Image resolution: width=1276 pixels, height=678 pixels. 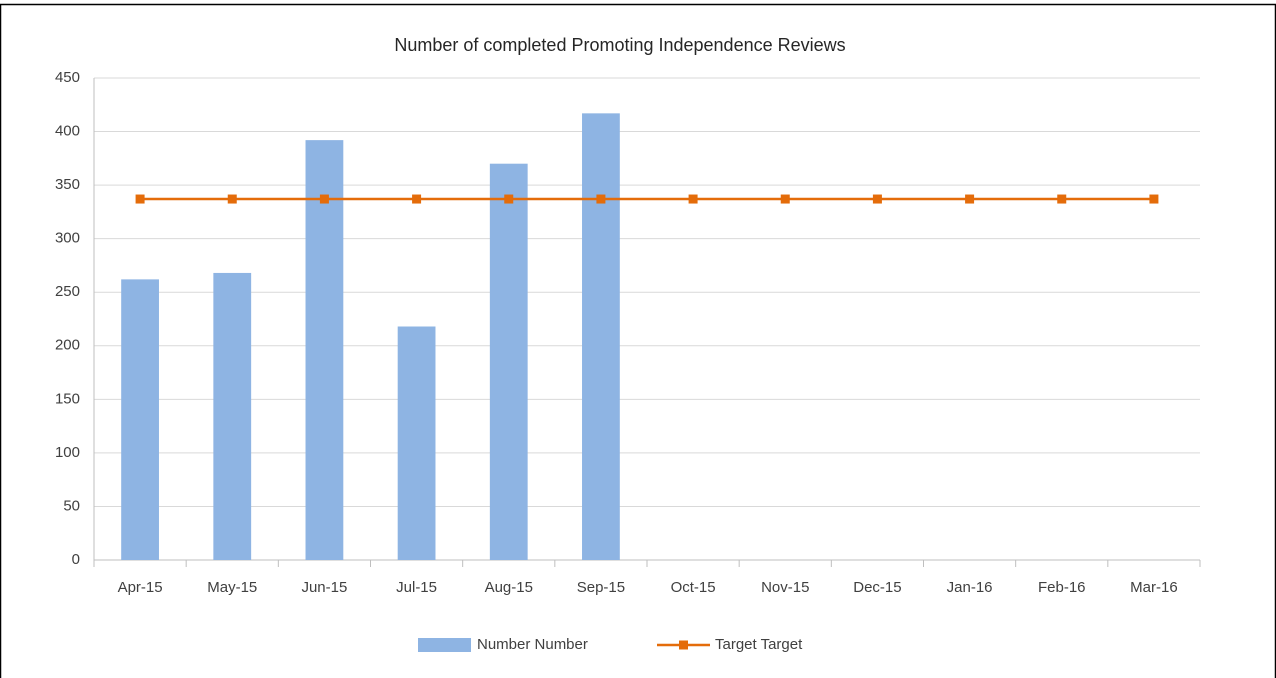 I want to click on y-tick-label: 50, so click(x=71, y=505).